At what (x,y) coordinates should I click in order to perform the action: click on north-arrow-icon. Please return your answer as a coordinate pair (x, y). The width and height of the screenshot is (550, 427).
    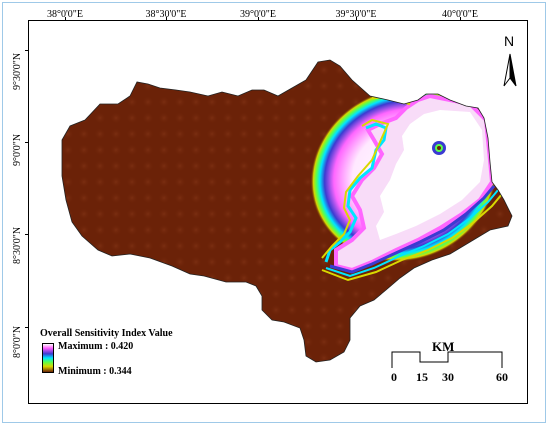
    Looking at the image, I should click on (510, 70).